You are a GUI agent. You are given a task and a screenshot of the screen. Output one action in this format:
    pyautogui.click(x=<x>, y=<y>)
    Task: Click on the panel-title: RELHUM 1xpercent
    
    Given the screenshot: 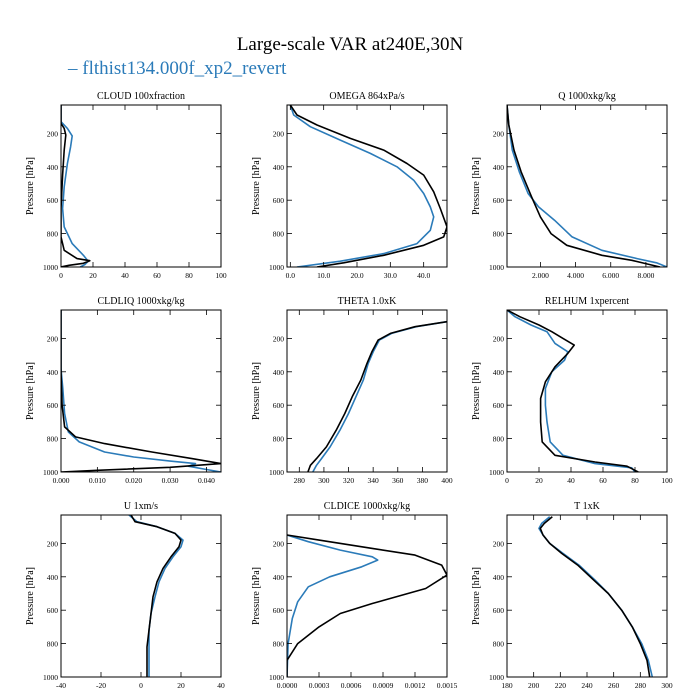 What is the action you would take?
    pyautogui.click(x=587, y=301)
    